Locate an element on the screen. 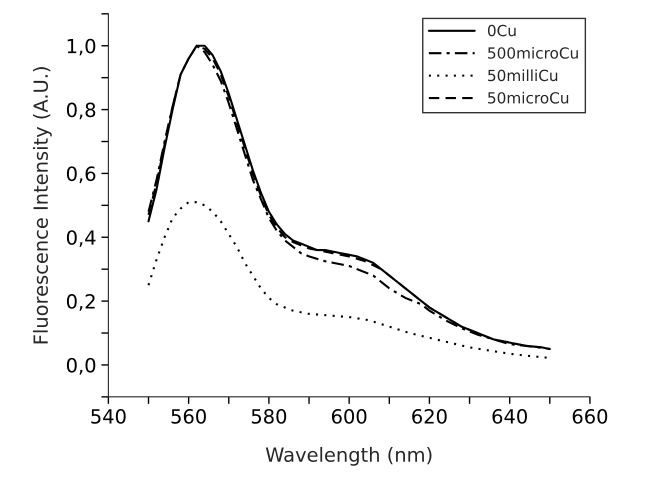 This screenshot has width=649, height=477. x-tick-label: 620 is located at coordinates (429, 416).